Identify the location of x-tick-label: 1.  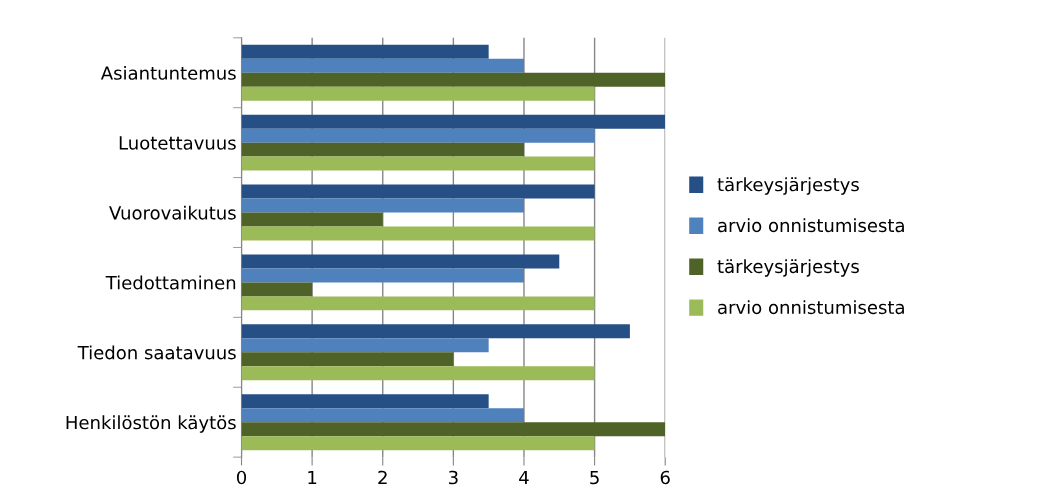
(312, 477).